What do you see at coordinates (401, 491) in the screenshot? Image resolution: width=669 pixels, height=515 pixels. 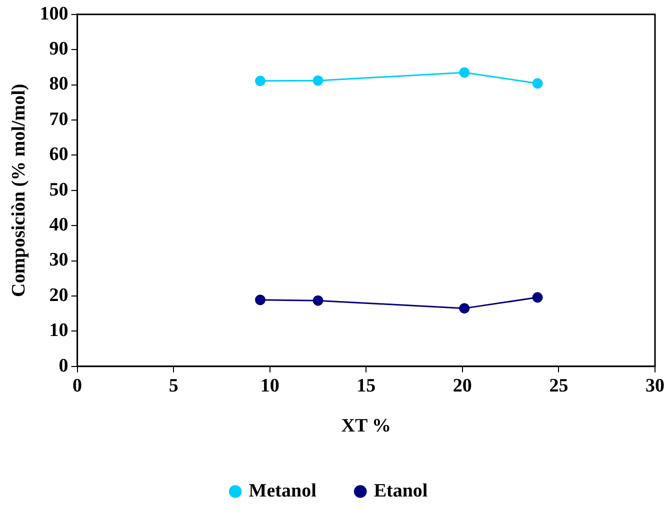 I see `legend-label: Etanol` at bounding box center [401, 491].